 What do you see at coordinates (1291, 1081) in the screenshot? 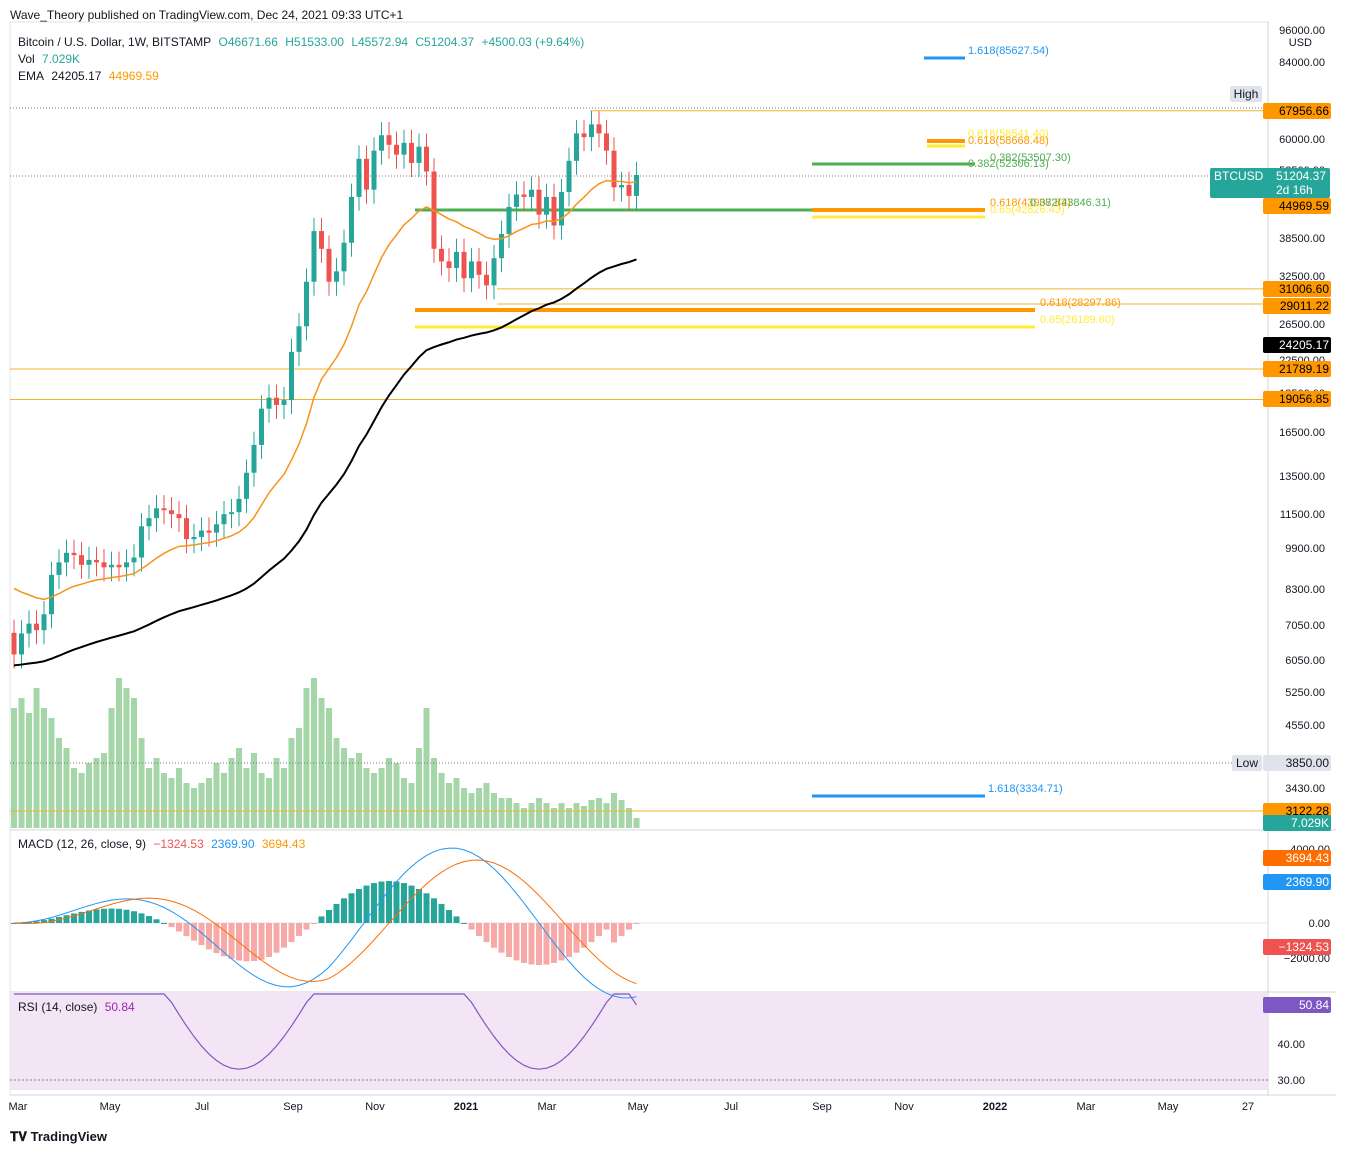
I see `rsi-tick-label: 30.00` at bounding box center [1291, 1081].